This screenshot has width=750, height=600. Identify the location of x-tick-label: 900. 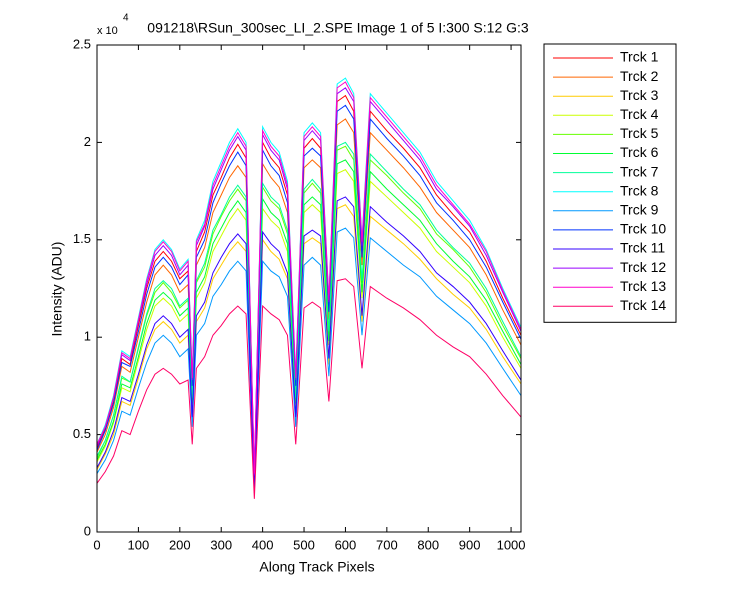
(470, 544).